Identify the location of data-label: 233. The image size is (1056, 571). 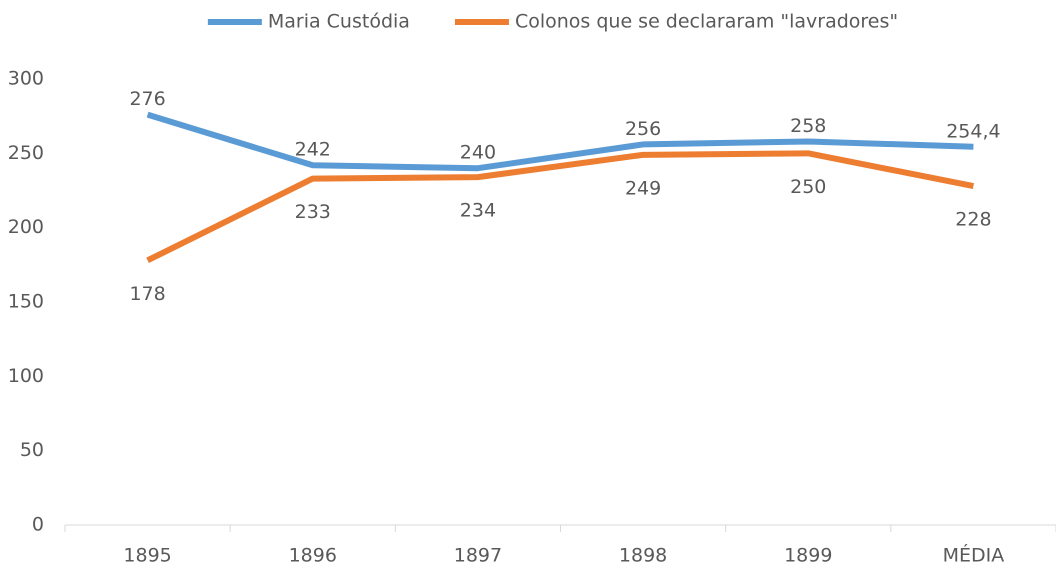
(313, 212).